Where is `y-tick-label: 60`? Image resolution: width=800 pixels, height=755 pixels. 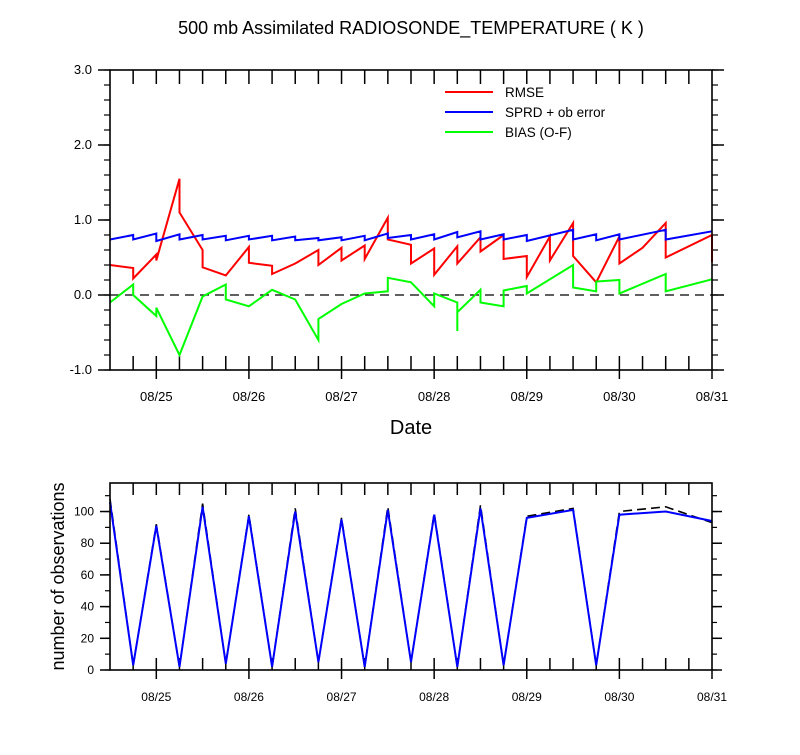
y-tick-label: 60 is located at coordinates (88, 575).